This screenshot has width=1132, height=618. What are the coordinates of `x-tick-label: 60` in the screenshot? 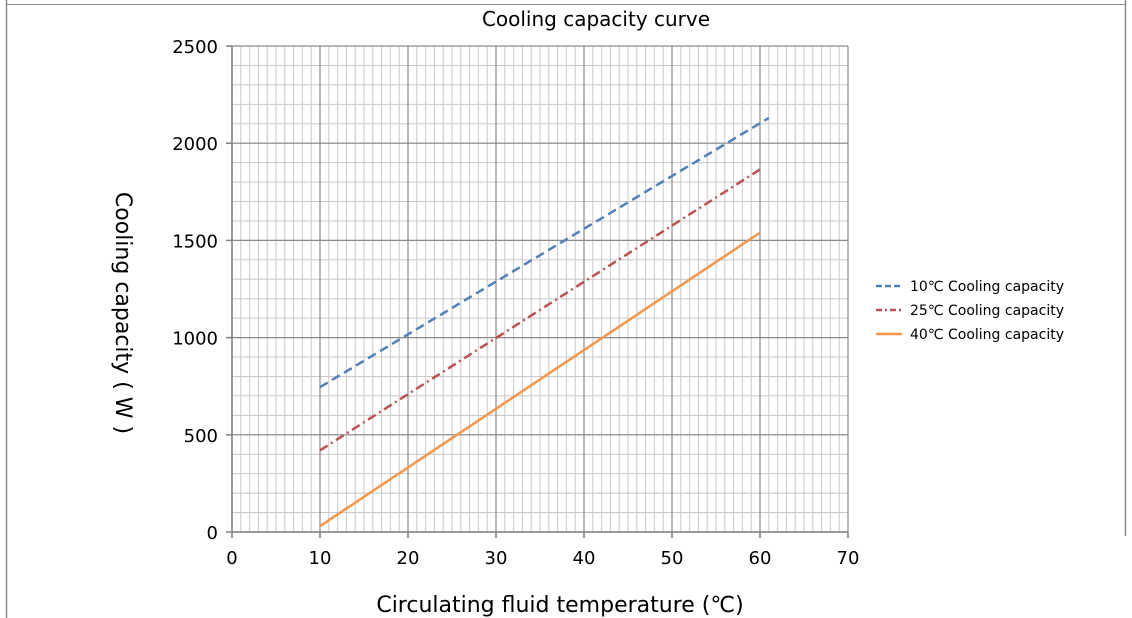 It's located at (760, 558).